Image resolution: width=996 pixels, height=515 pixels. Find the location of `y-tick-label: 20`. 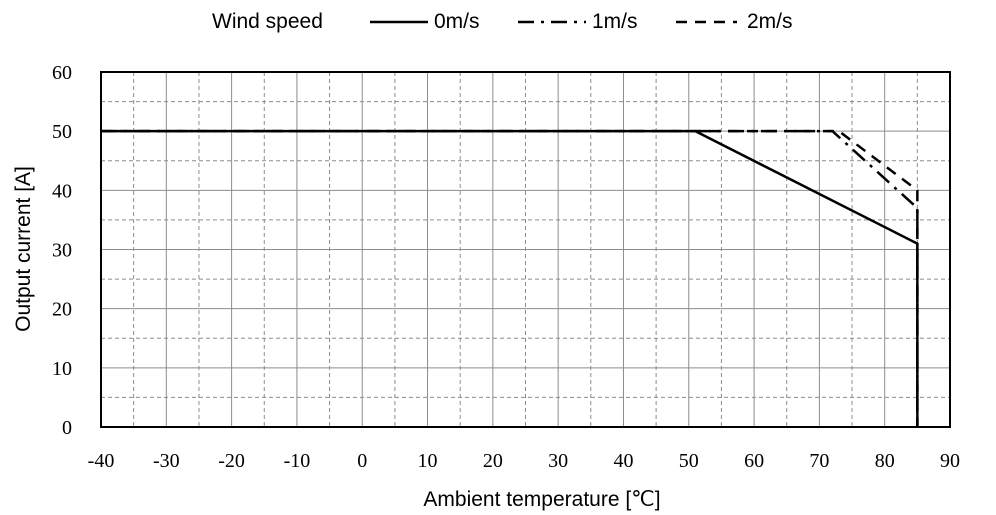

y-tick-label: 20 is located at coordinates (62, 310).